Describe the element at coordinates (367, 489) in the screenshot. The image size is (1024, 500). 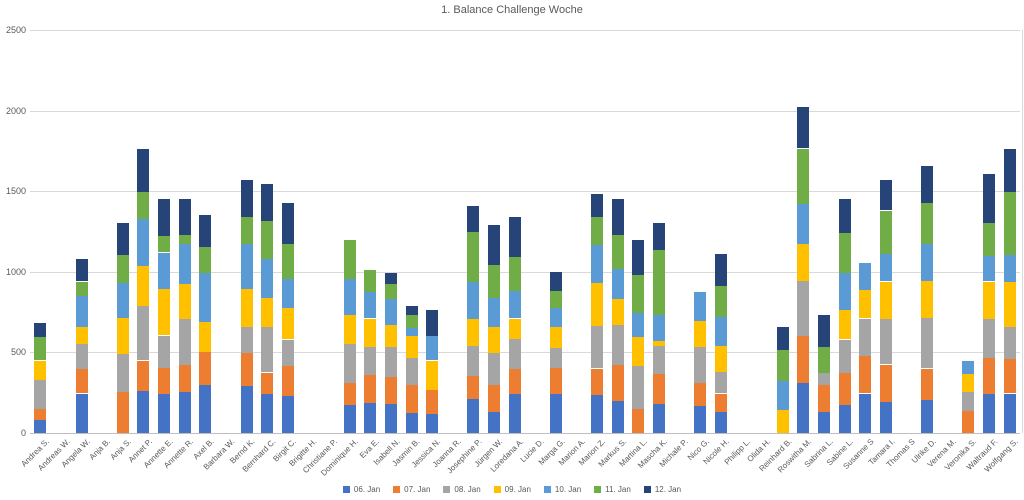
I see `legend-label: 06. Jan` at that location.